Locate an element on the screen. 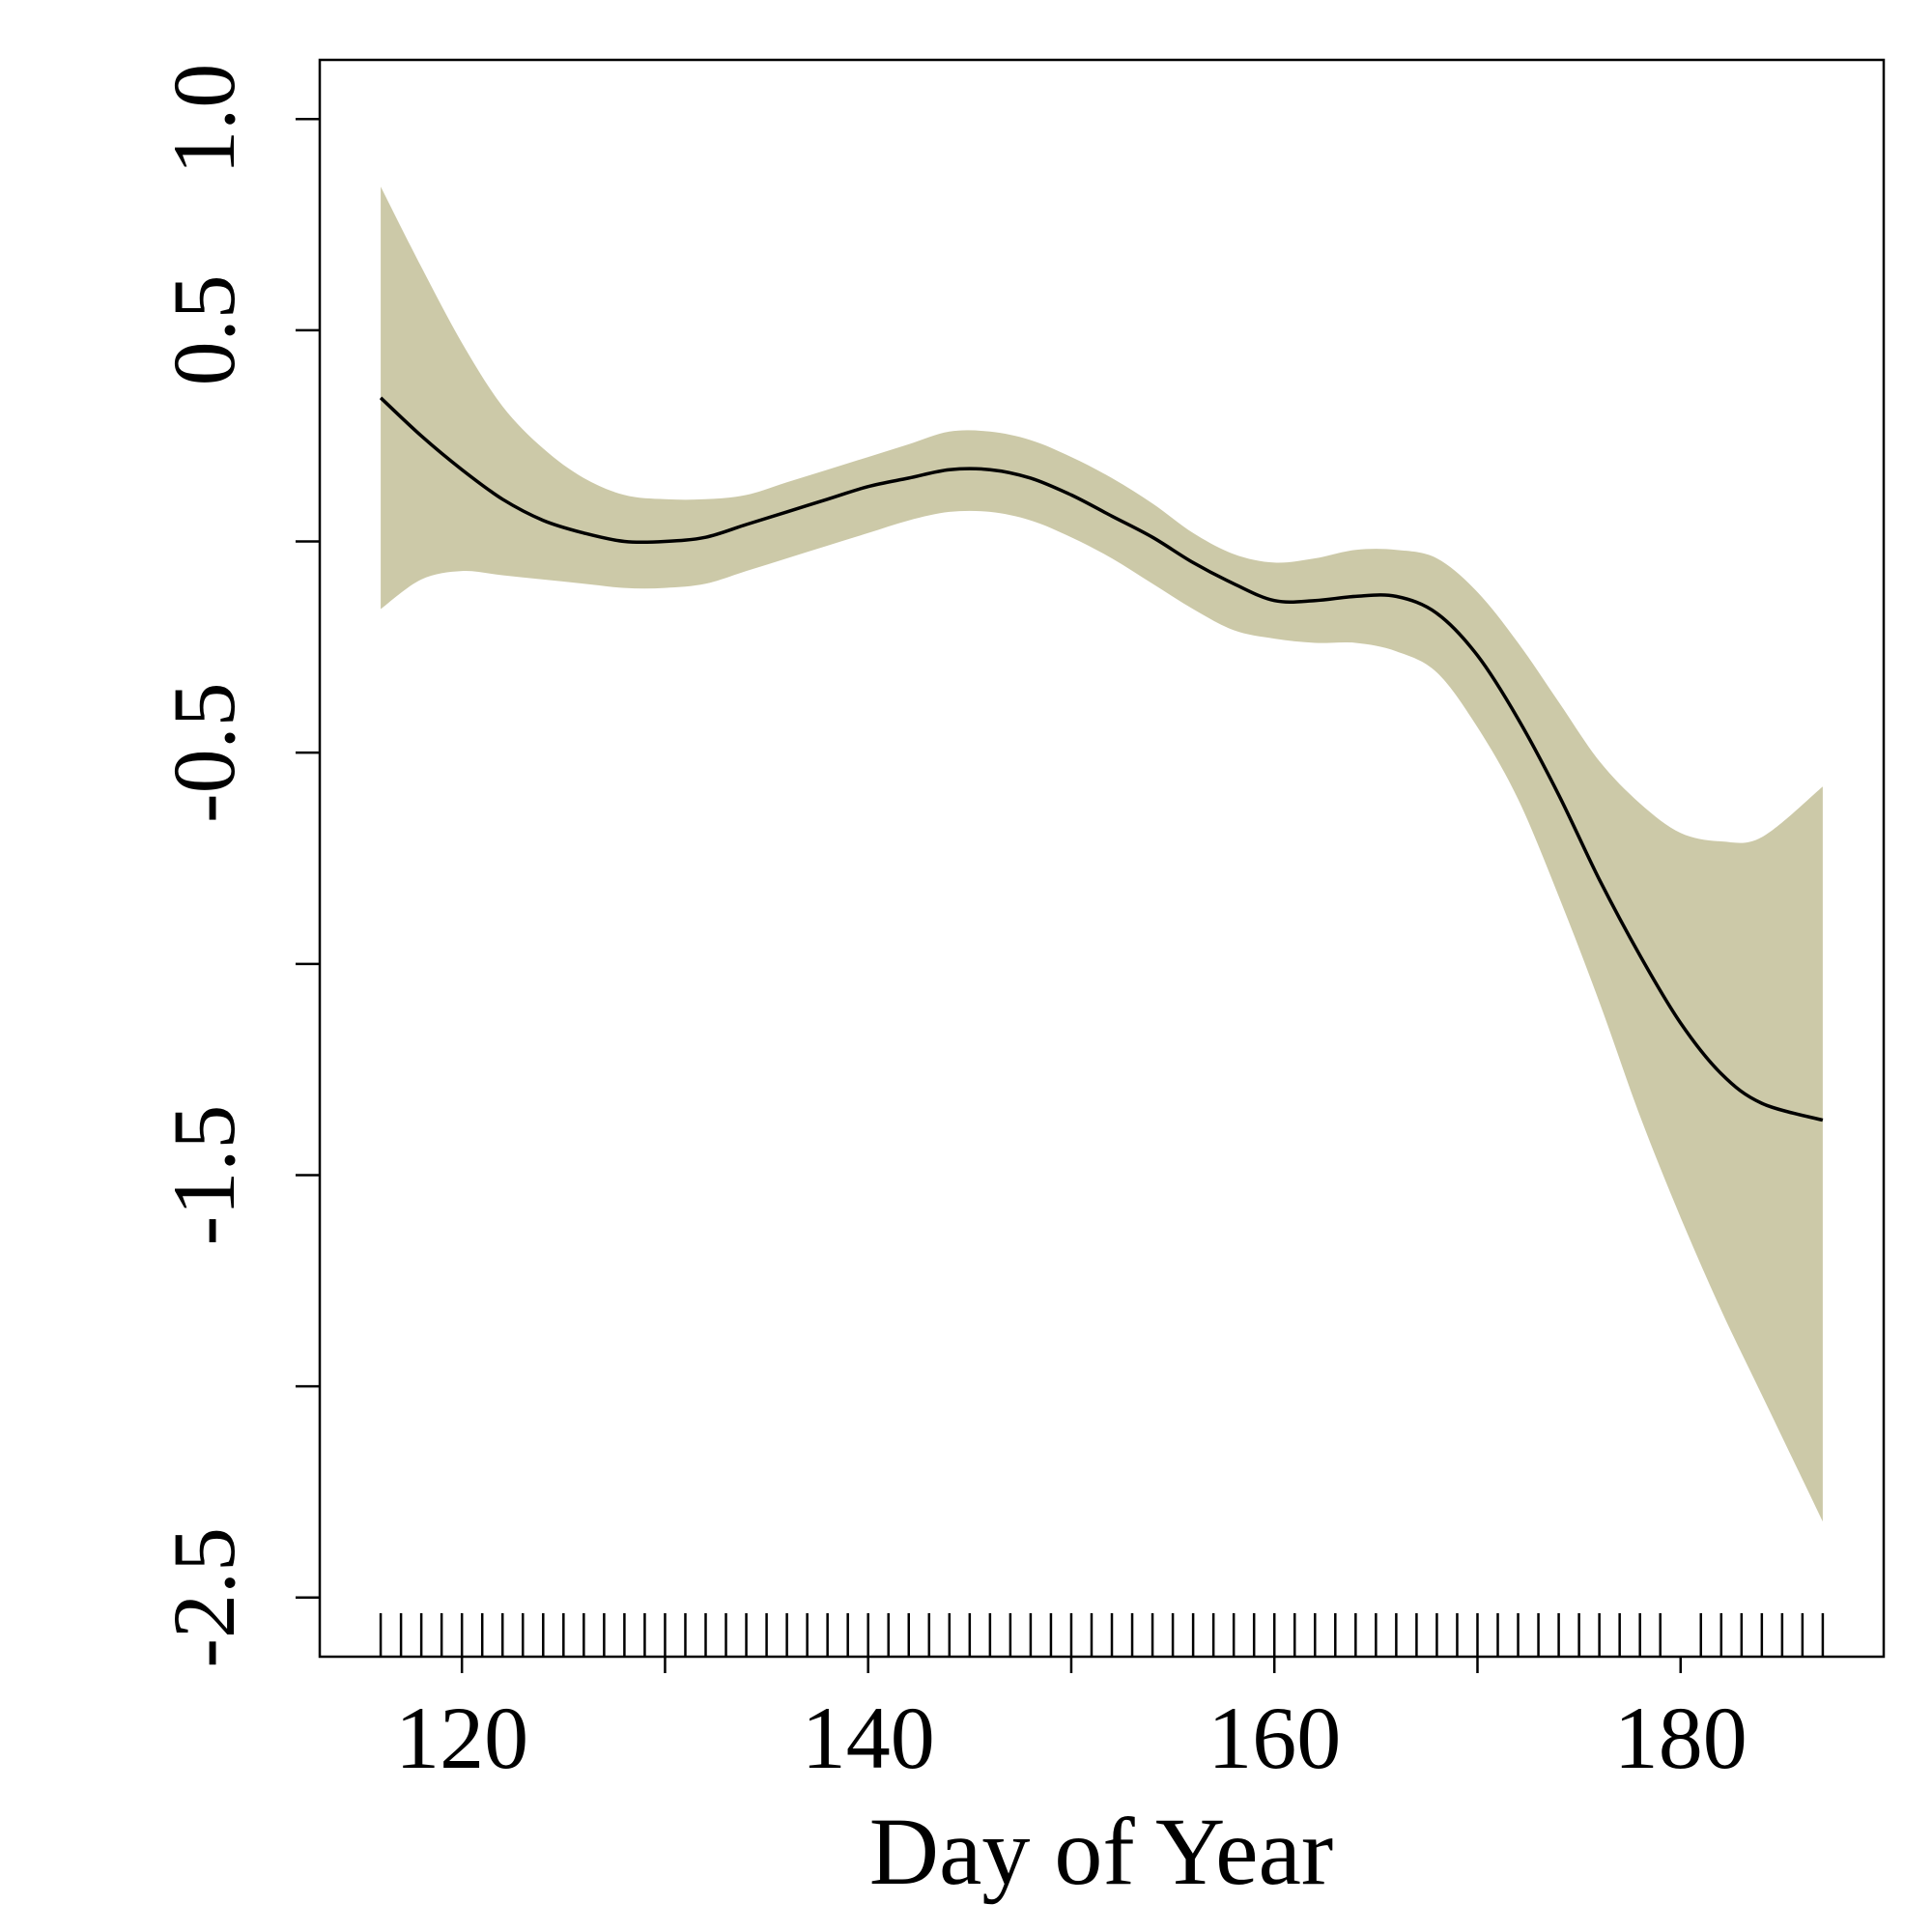  x-axis: 120 140 160 180 is located at coordinates (1071, 1722).